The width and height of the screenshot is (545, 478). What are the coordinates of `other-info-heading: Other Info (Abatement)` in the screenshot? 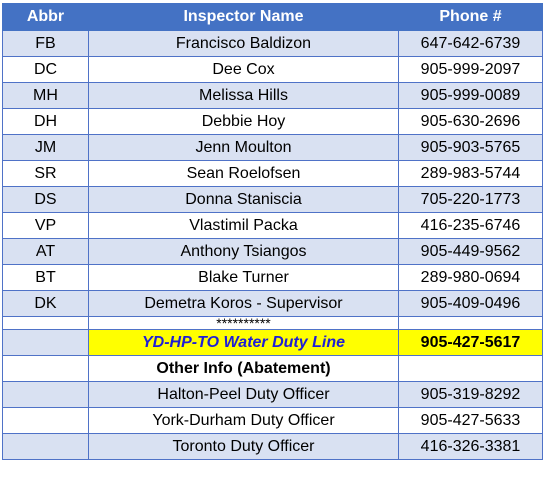 It's located at (243, 368).